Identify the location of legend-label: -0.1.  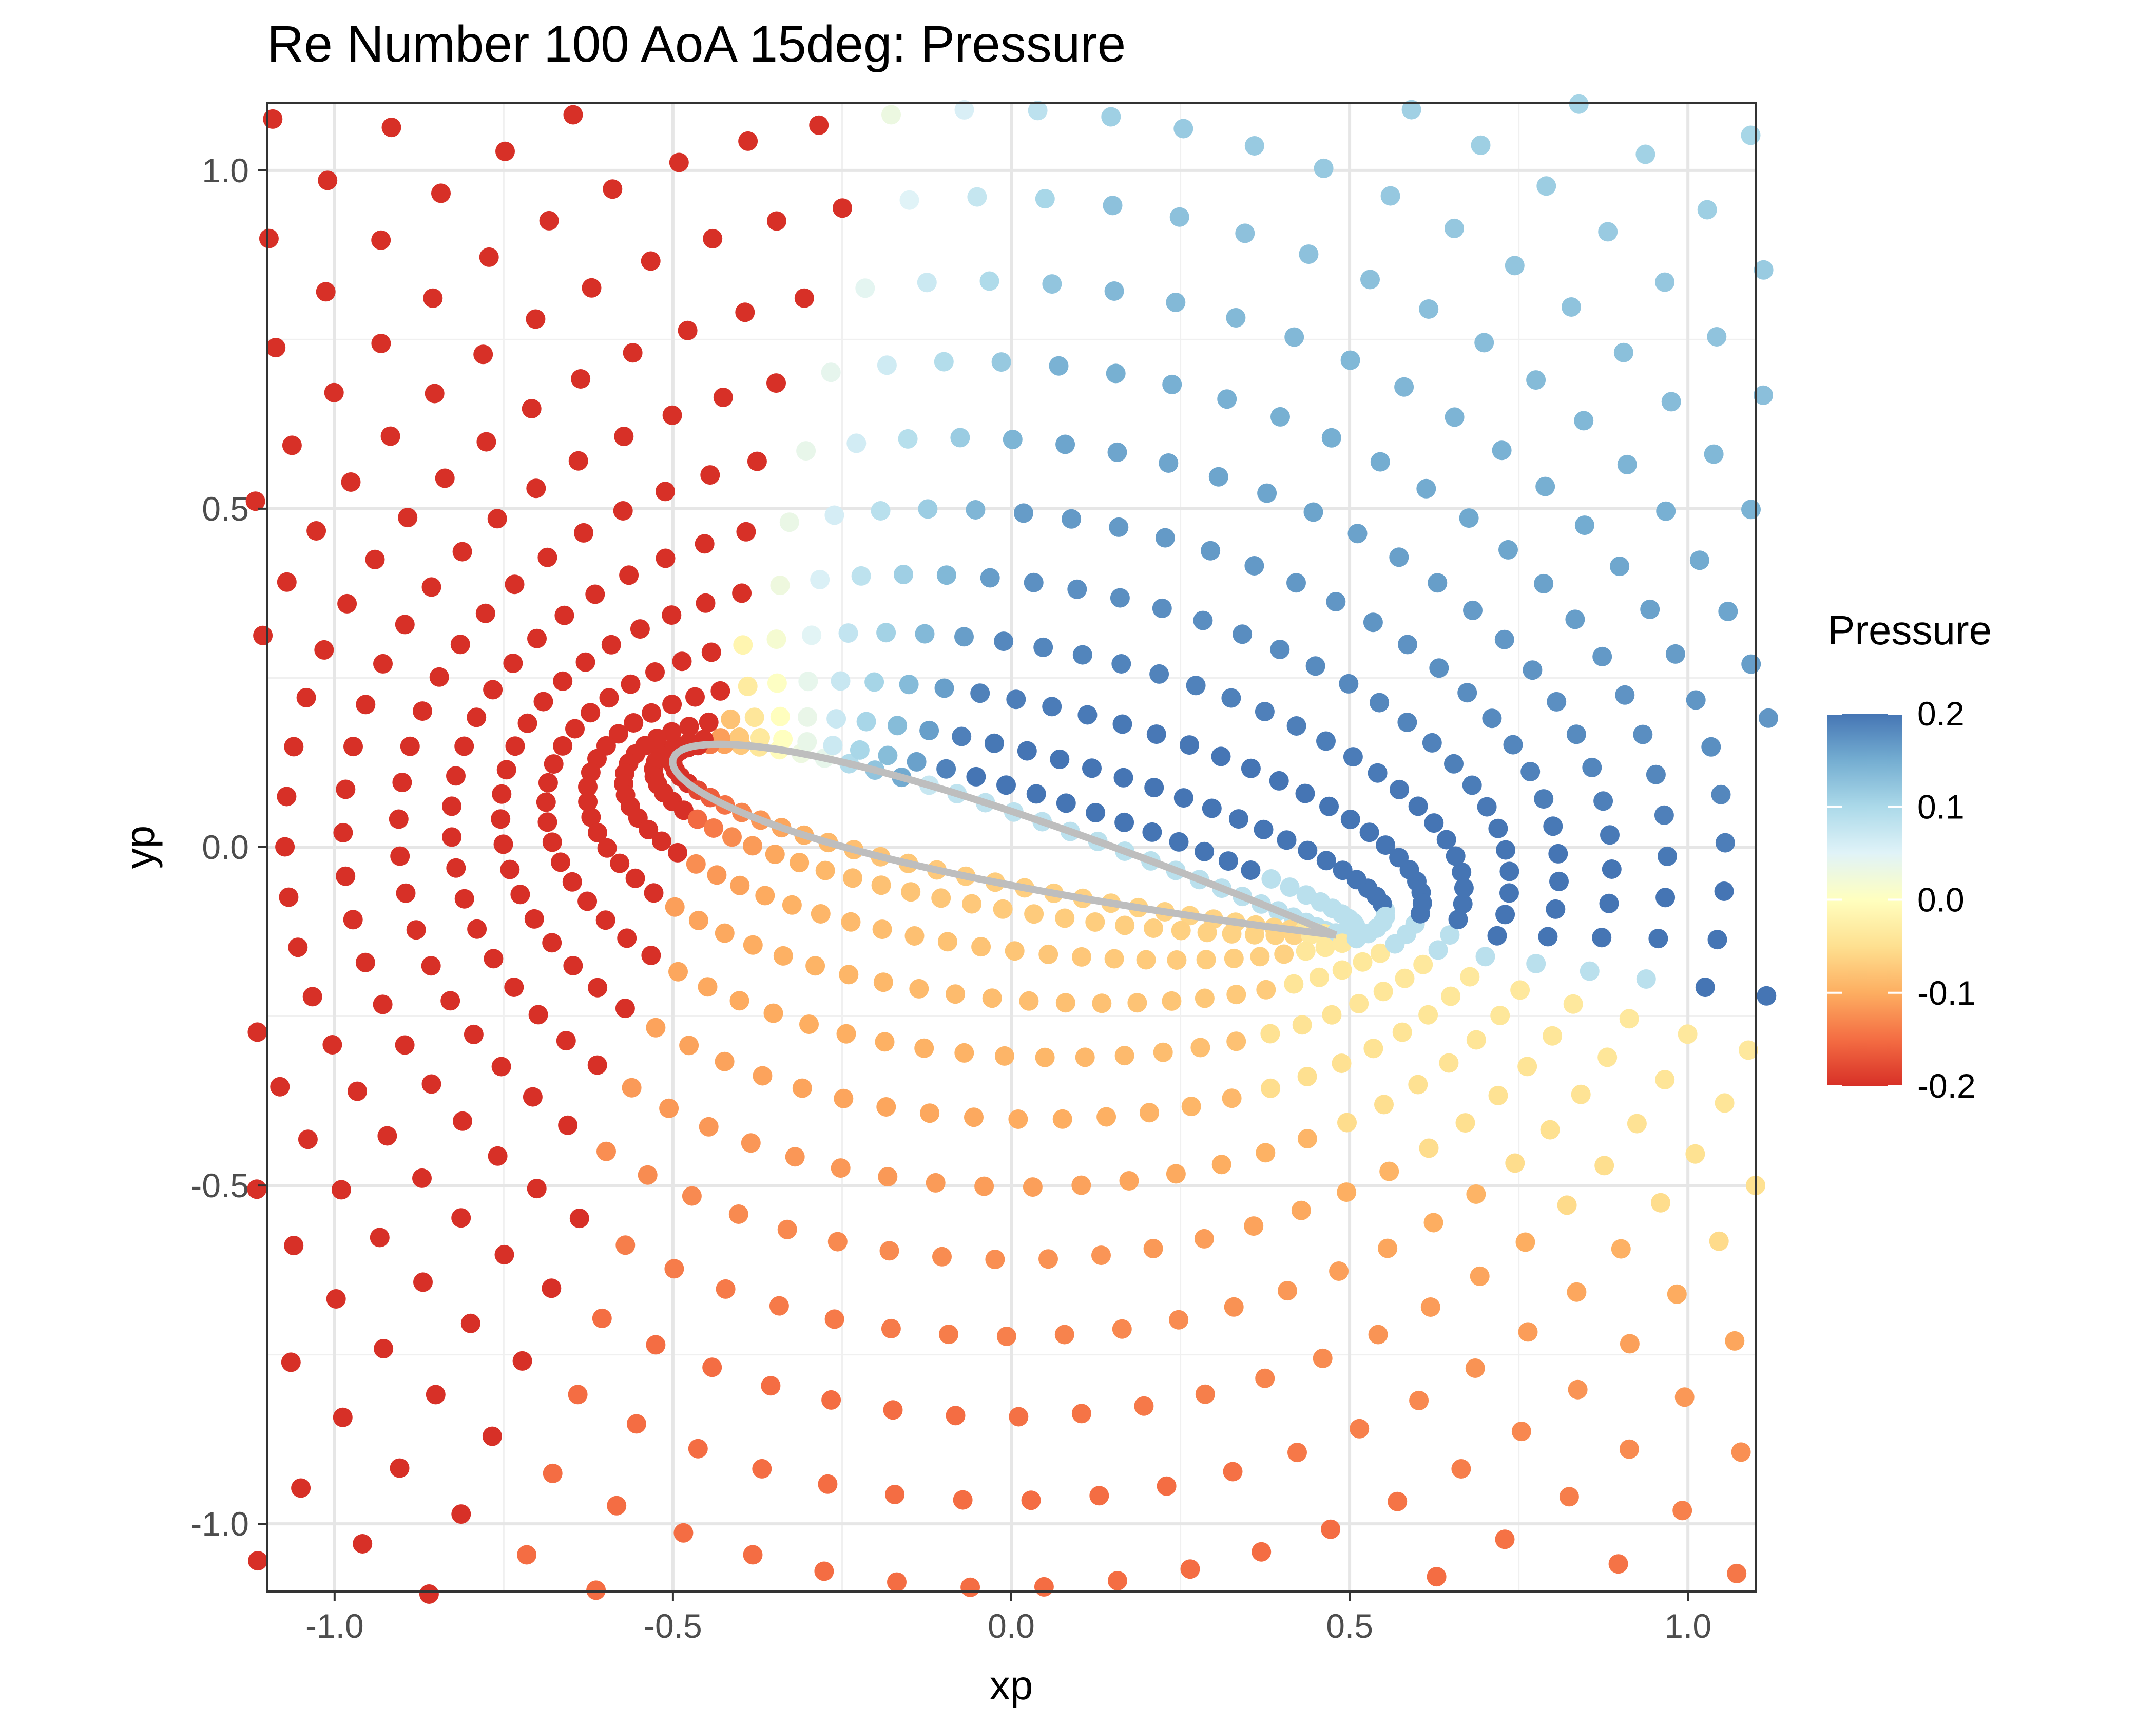
(1946, 993).